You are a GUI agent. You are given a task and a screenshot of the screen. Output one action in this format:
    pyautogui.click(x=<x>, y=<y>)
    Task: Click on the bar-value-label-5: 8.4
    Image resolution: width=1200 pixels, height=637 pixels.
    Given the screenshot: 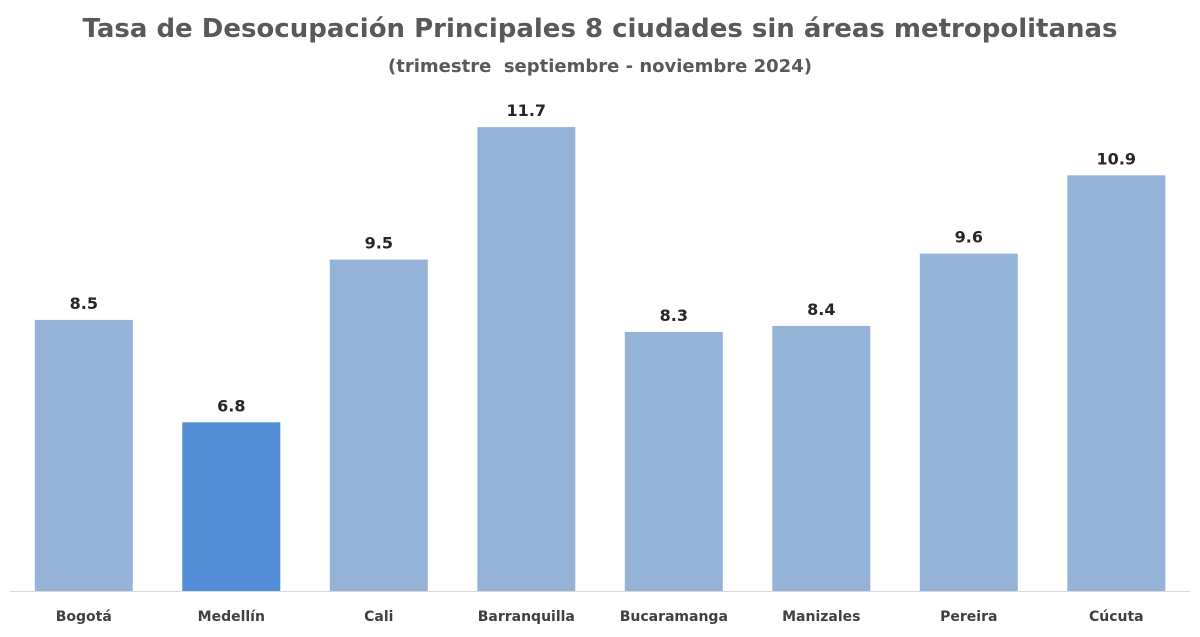 What is the action you would take?
    pyautogui.click(x=821, y=309)
    